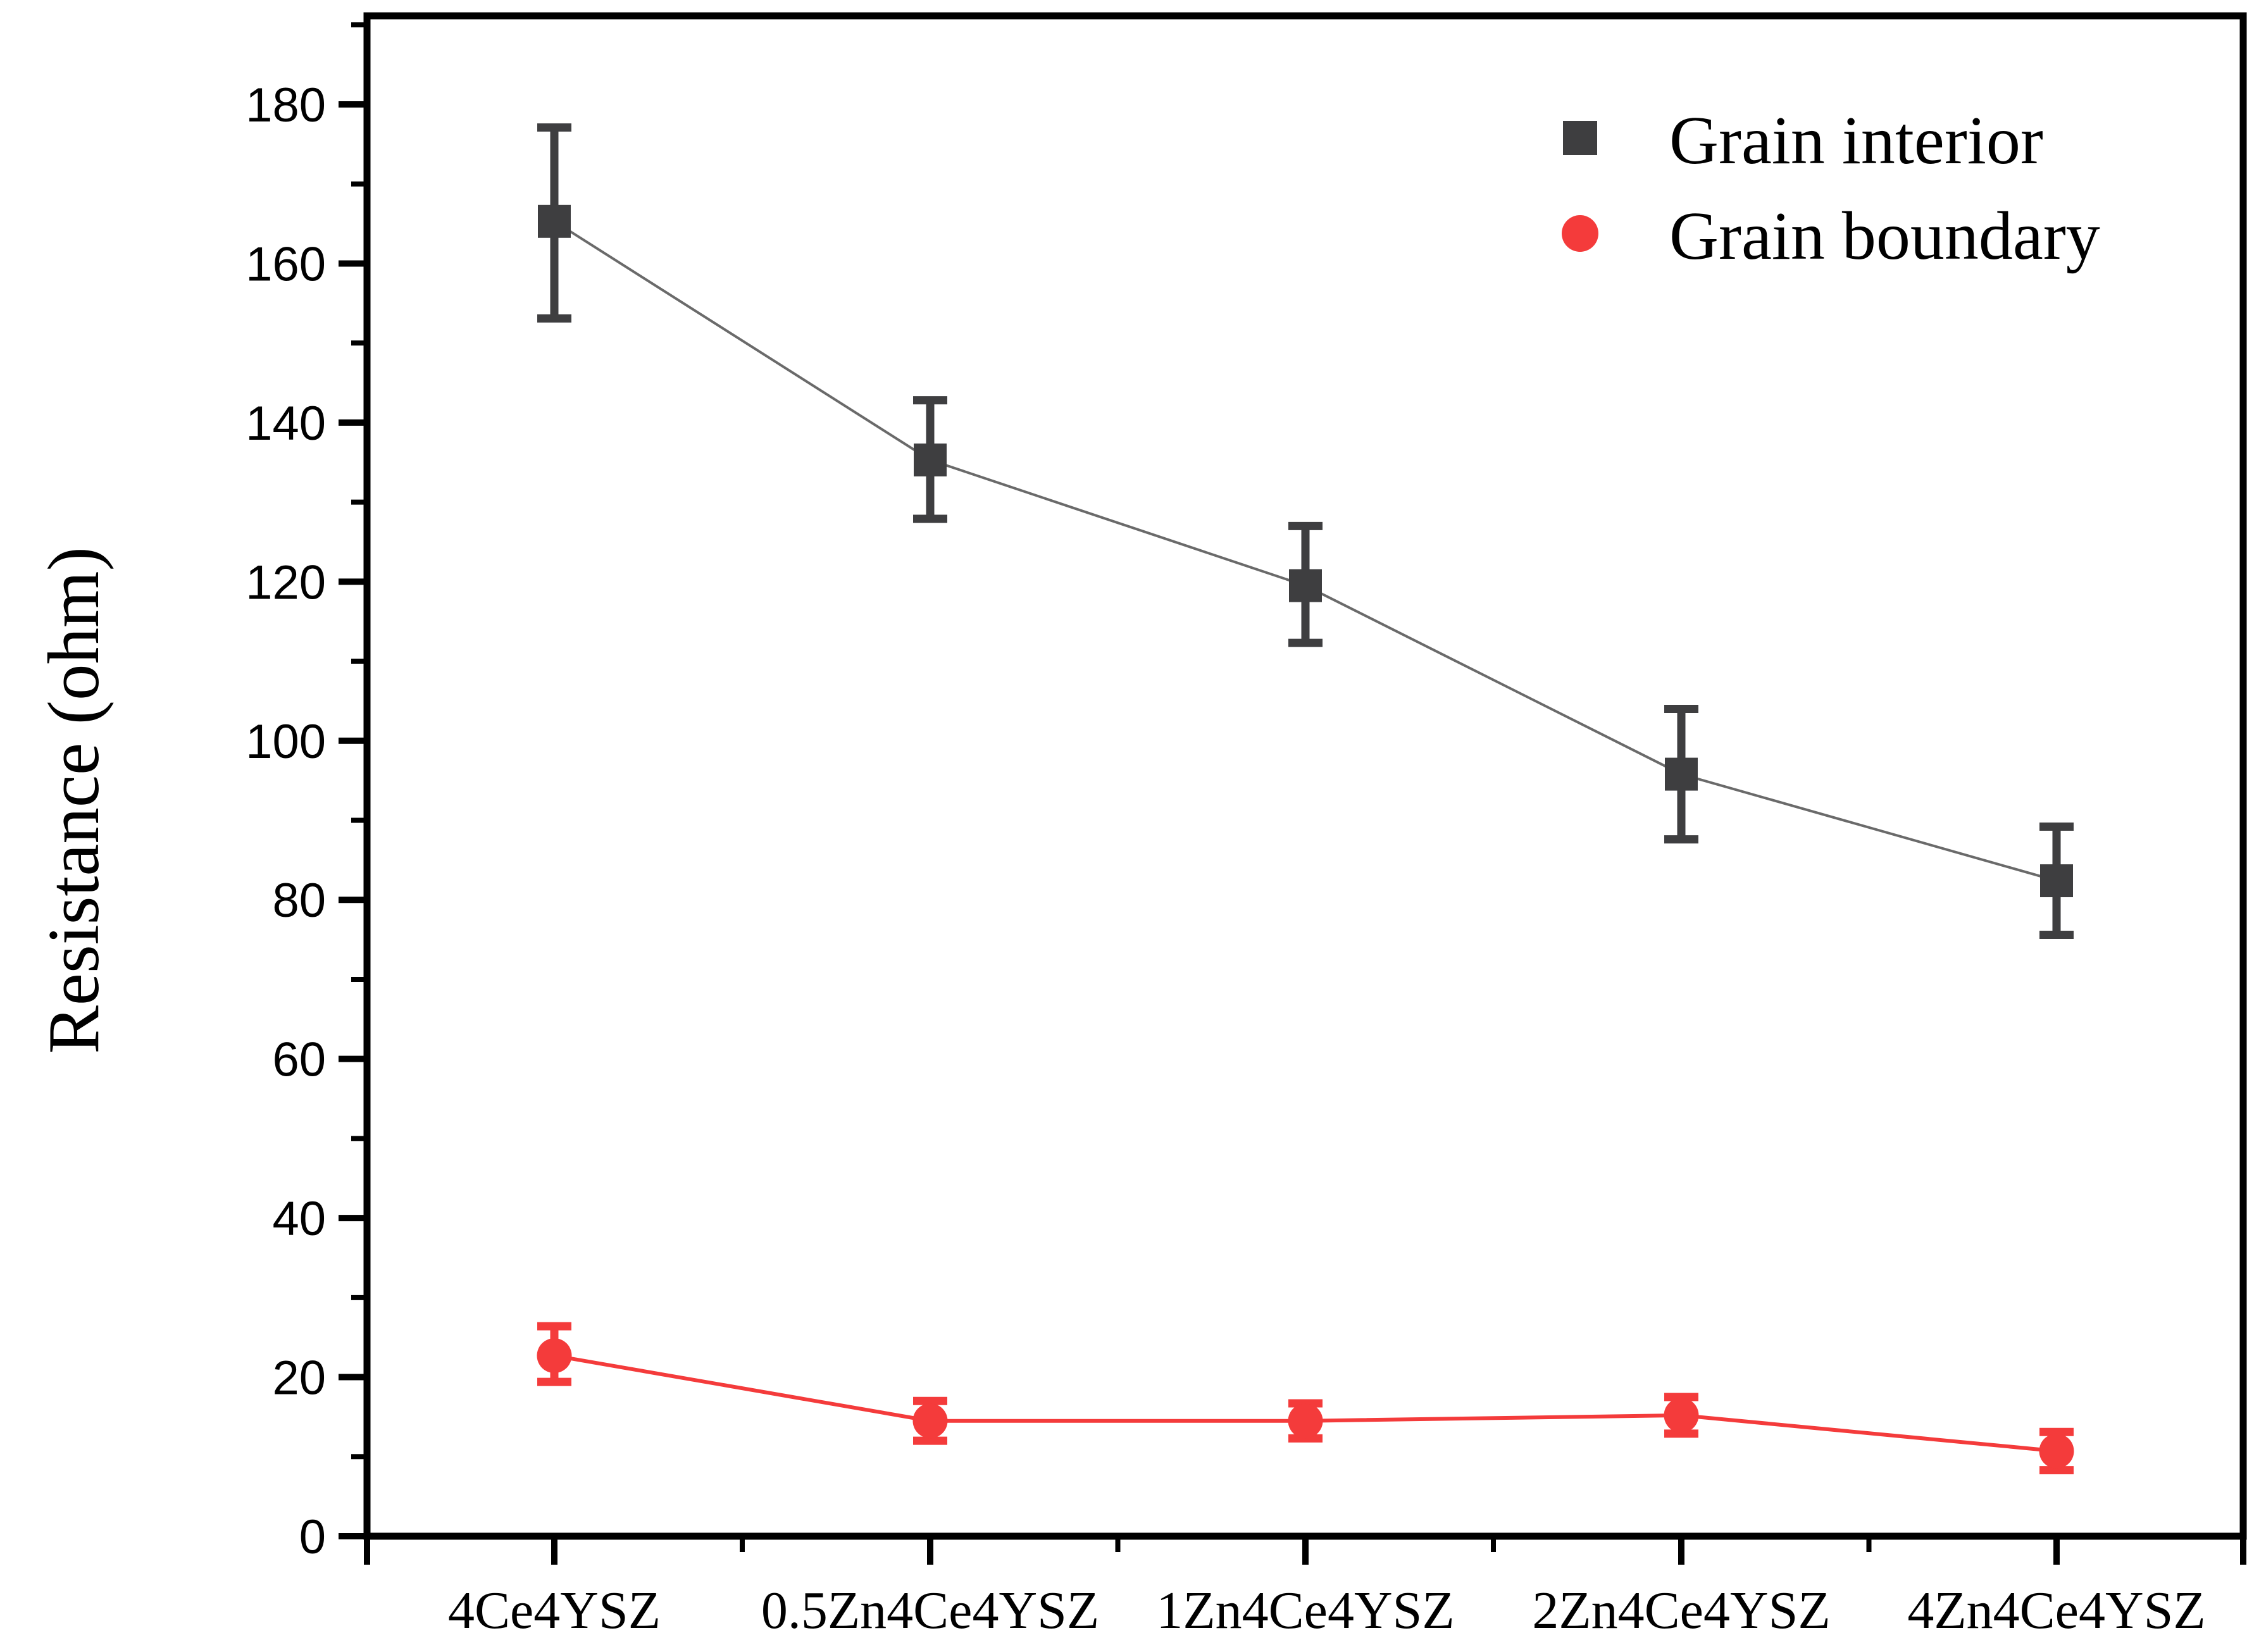 This screenshot has height=1652, width=2266. What do you see at coordinates (312, 1537) in the screenshot?
I see `y-tick-label: 0` at bounding box center [312, 1537].